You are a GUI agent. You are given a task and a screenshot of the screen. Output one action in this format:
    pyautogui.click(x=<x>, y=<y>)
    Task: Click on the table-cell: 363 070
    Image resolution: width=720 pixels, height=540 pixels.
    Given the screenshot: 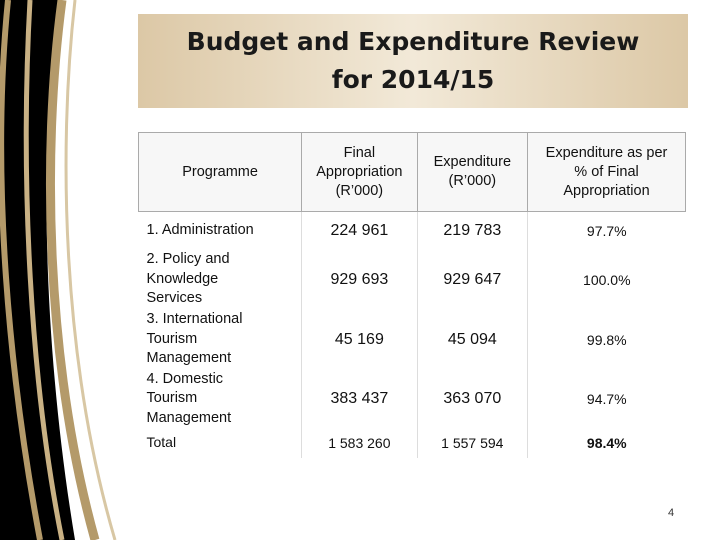 What is the action you would take?
    pyautogui.click(x=473, y=398)
    